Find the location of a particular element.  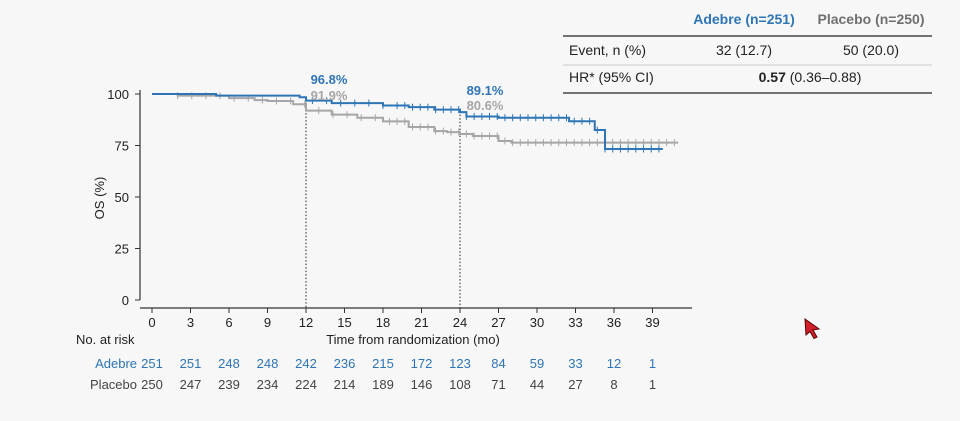

x-axis-title: Time from randomization (mo) is located at coordinates (413, 339).